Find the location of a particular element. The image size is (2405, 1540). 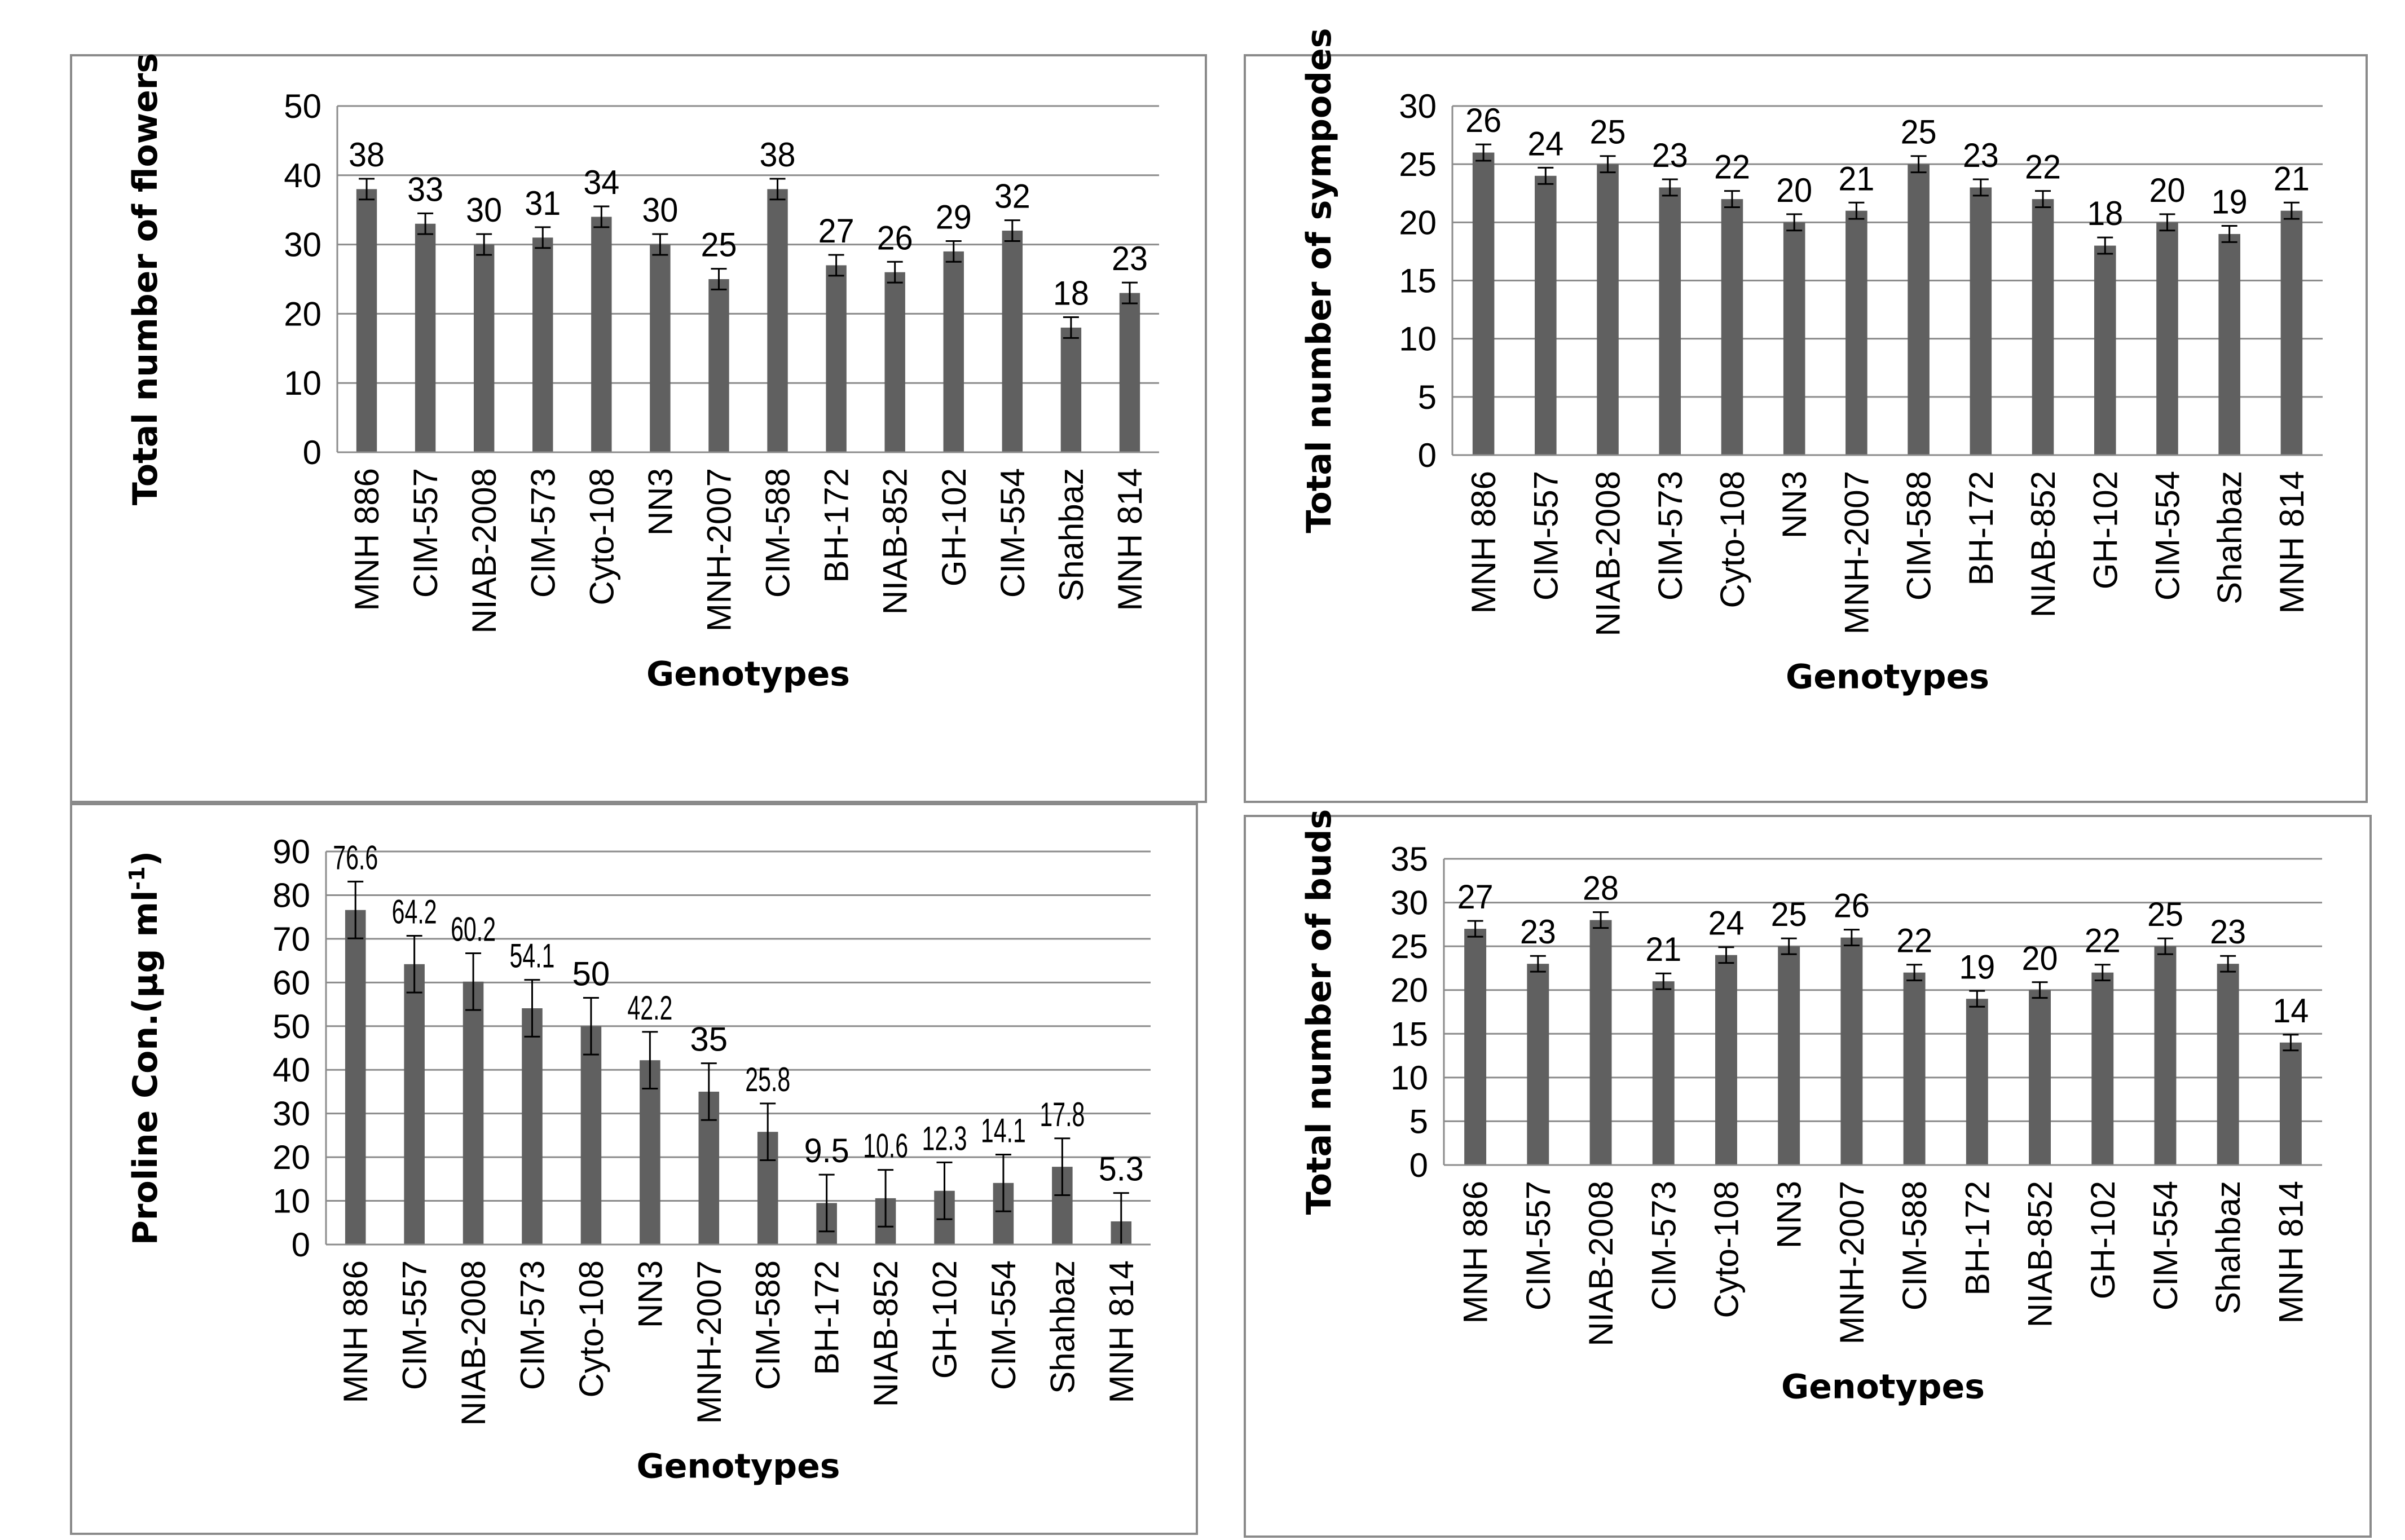

x-tick-label: MNH-2007 is located at coordinates (1852, 1262).